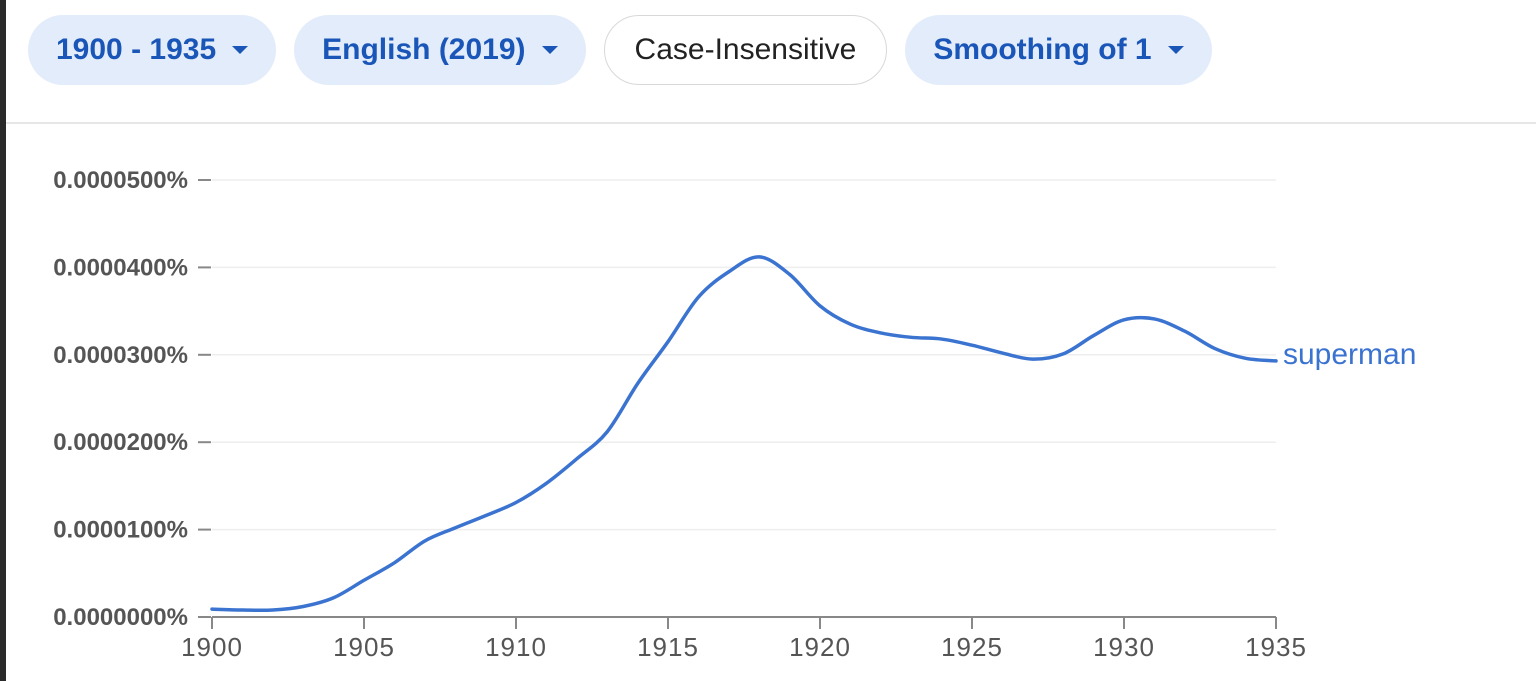  Describe the element at coordinates (120, 442) in the screenshot. I see `y-tick-label: 0.0000200%` at that location.